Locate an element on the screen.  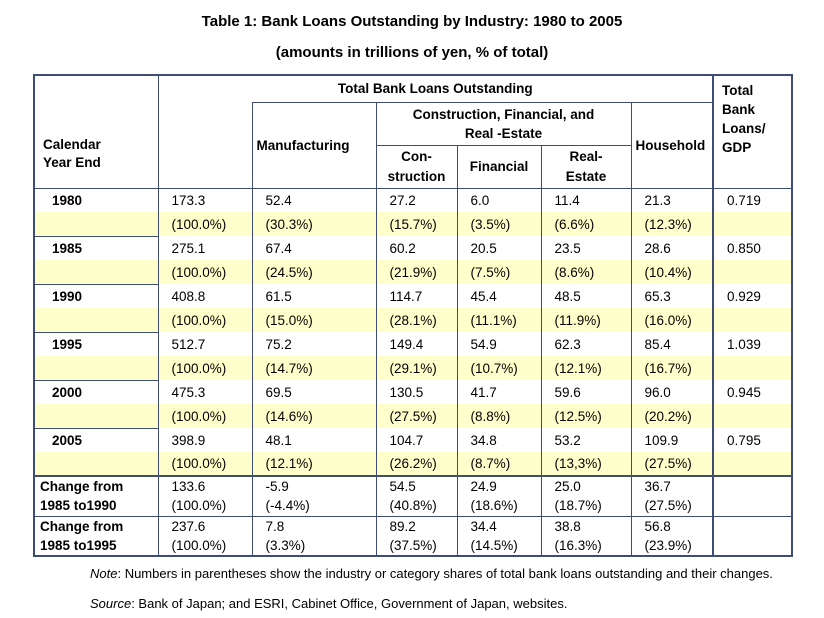
share-cell: (15.7%) is located at coordinates (416, 224).